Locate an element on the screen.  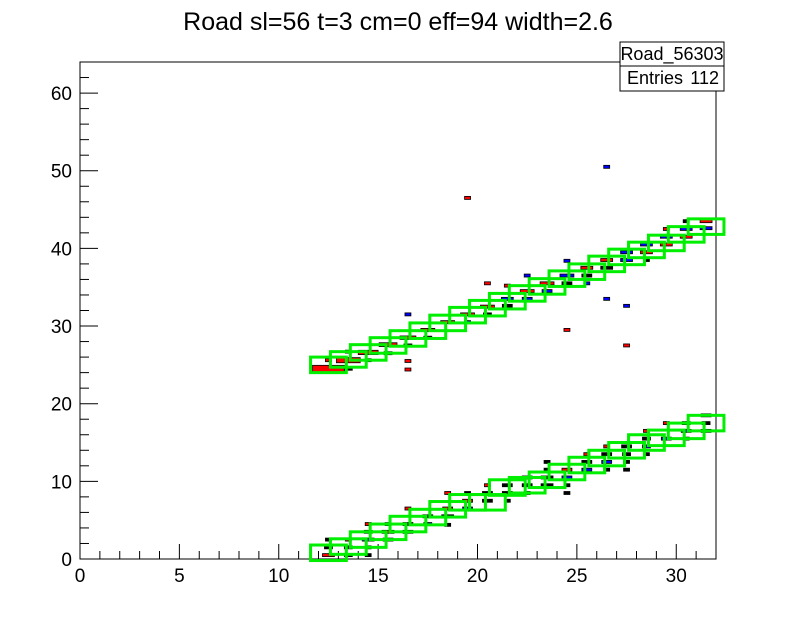
stats-entries-label: Entries is located at coordinates (655, 78).